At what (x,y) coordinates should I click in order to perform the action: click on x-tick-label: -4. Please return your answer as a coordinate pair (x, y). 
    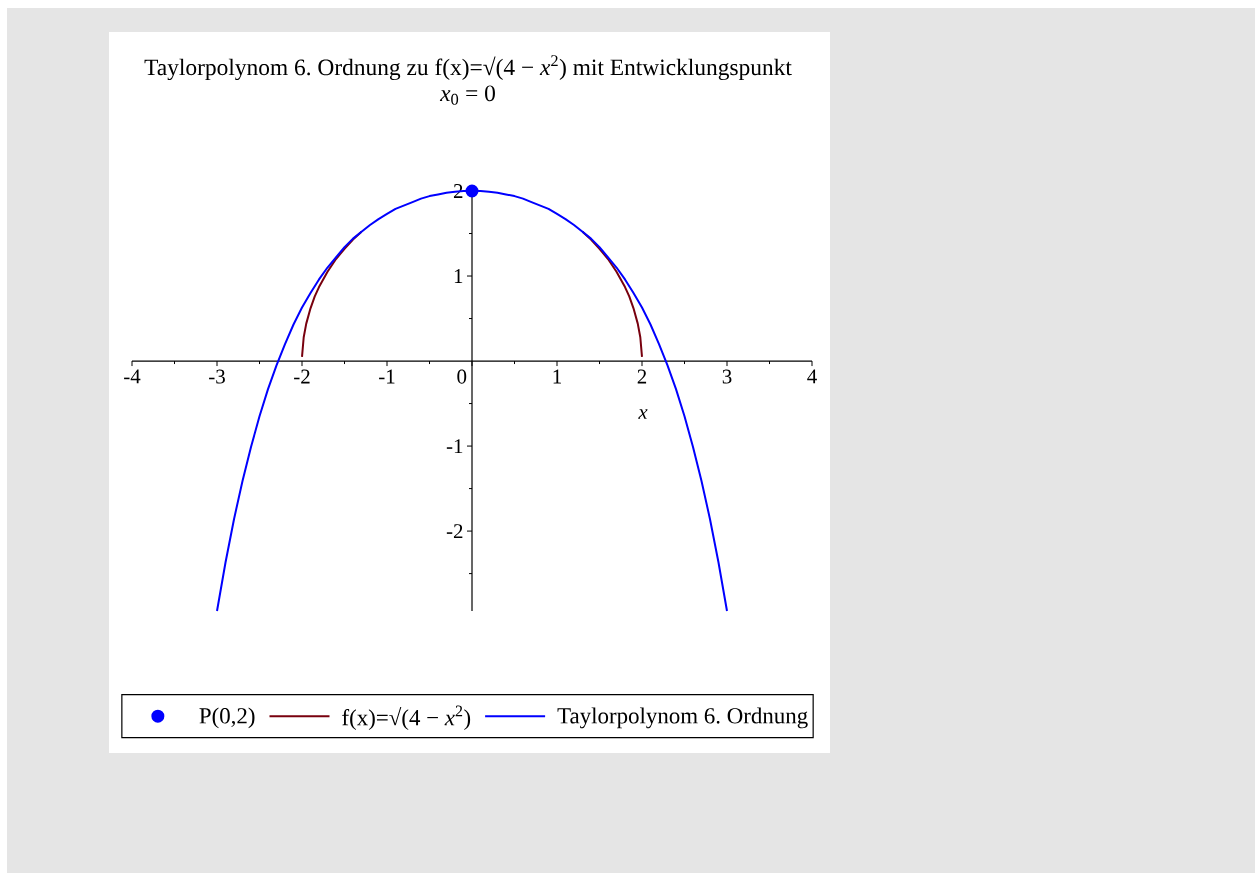
    Looking at the image, I should click on (132, 376).